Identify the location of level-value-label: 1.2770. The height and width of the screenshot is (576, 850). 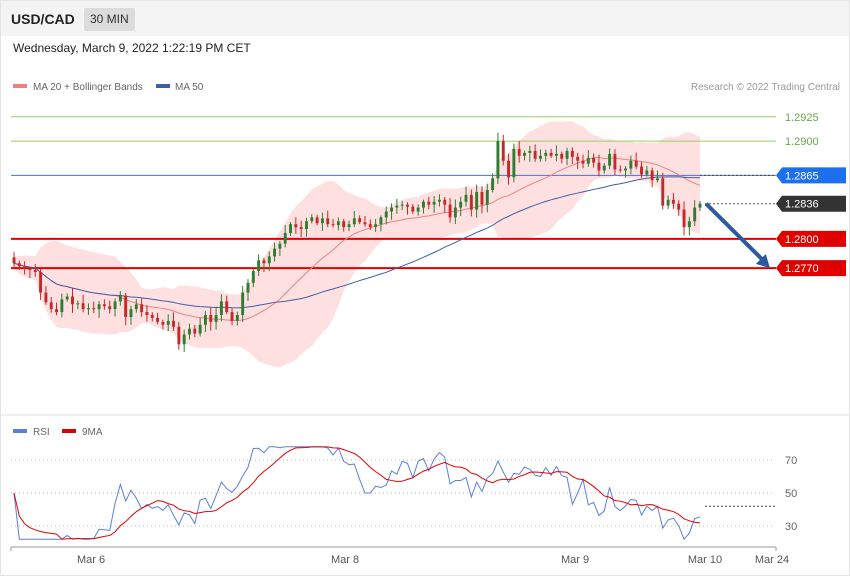
(802, 269).